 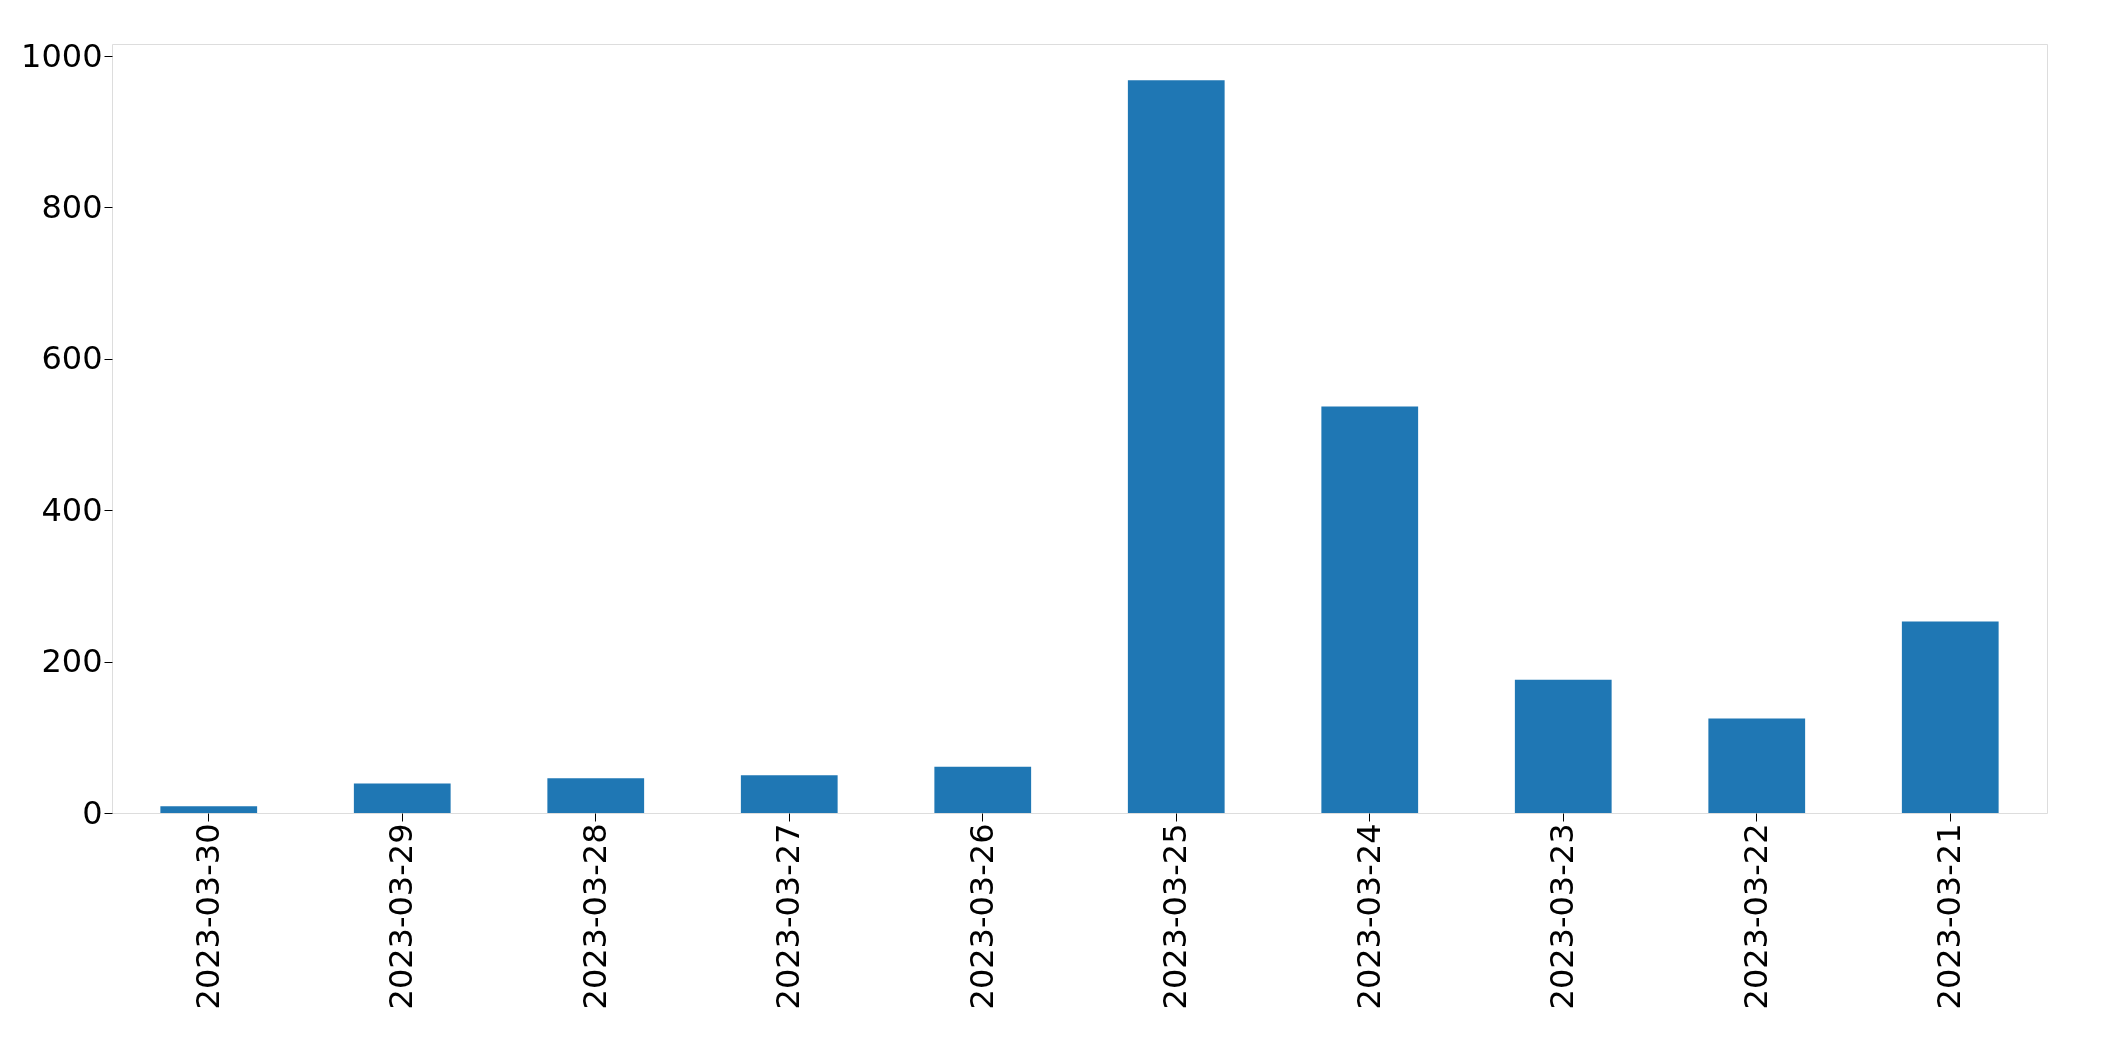 What do you see at coordinates (1562, 916) in the screenshot?
I see `x-tick-label: 2023-03-23` at bounding box center [1562, 916].